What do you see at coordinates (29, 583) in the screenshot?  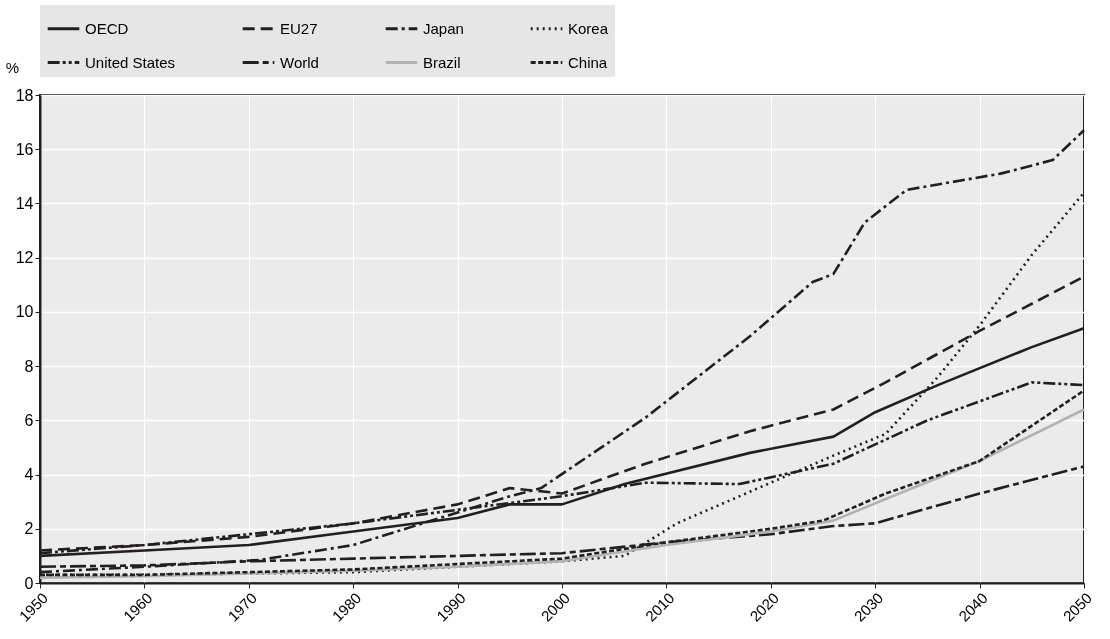 I see `y-tick-label: 0` at bounding box center [29, 583].